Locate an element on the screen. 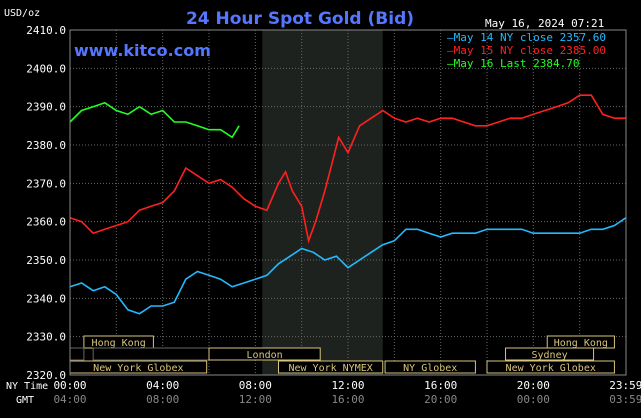  session-label: NY Globex is located at coordinates (430, 368).